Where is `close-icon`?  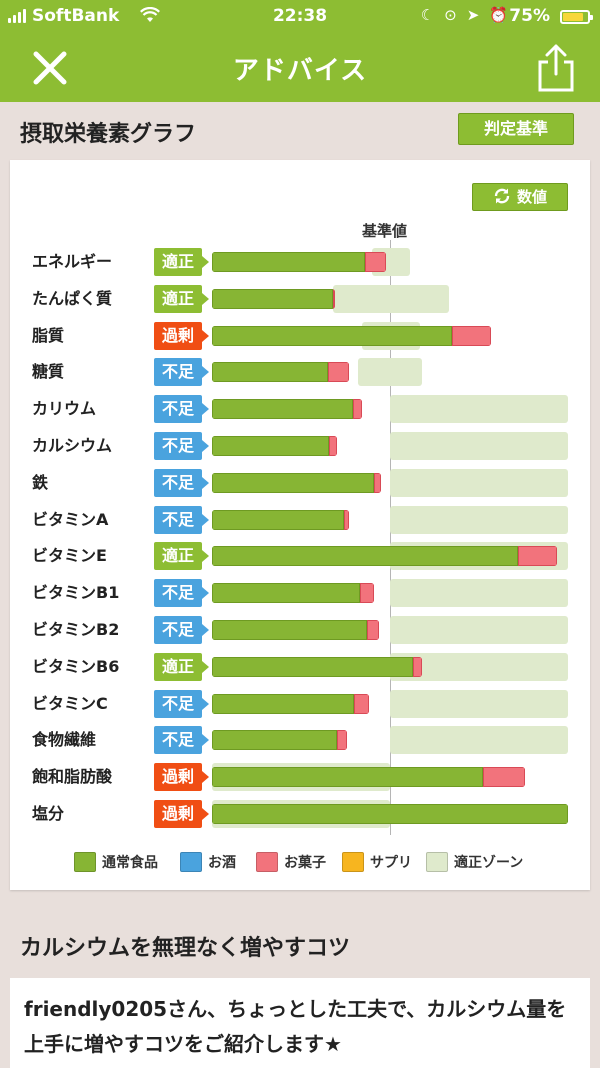
close-icon is located at coordinates (50, 68).